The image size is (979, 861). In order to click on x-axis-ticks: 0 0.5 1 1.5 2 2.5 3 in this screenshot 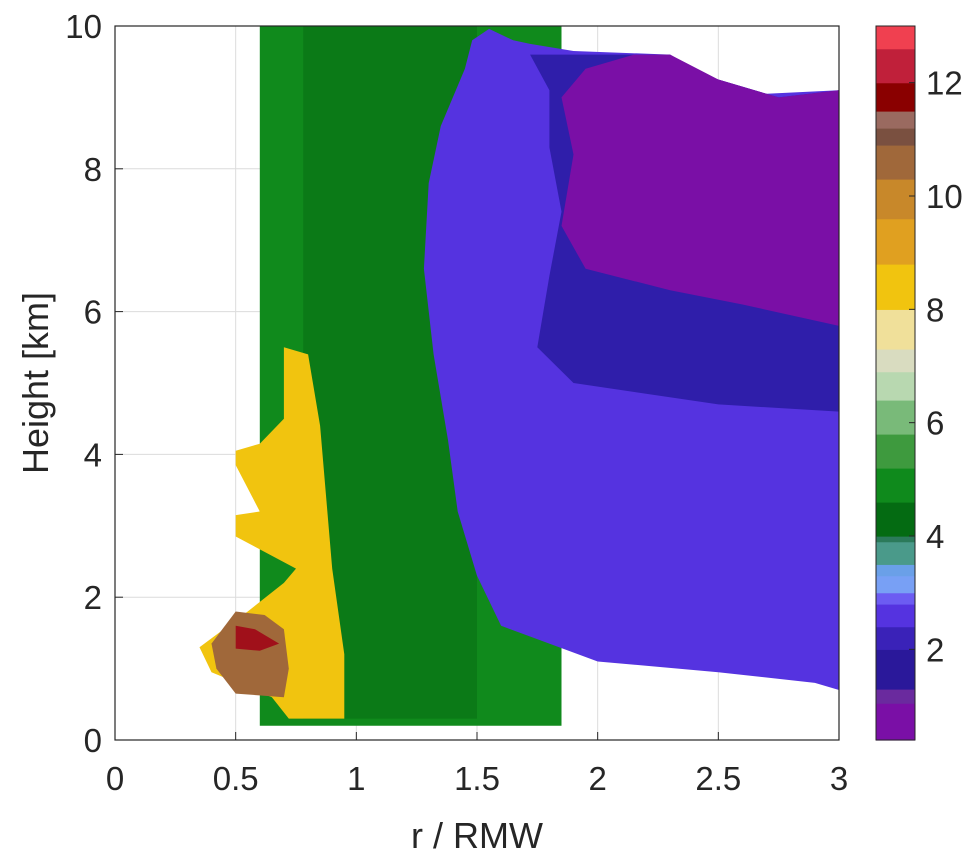, I will do `click(477, 764)`.